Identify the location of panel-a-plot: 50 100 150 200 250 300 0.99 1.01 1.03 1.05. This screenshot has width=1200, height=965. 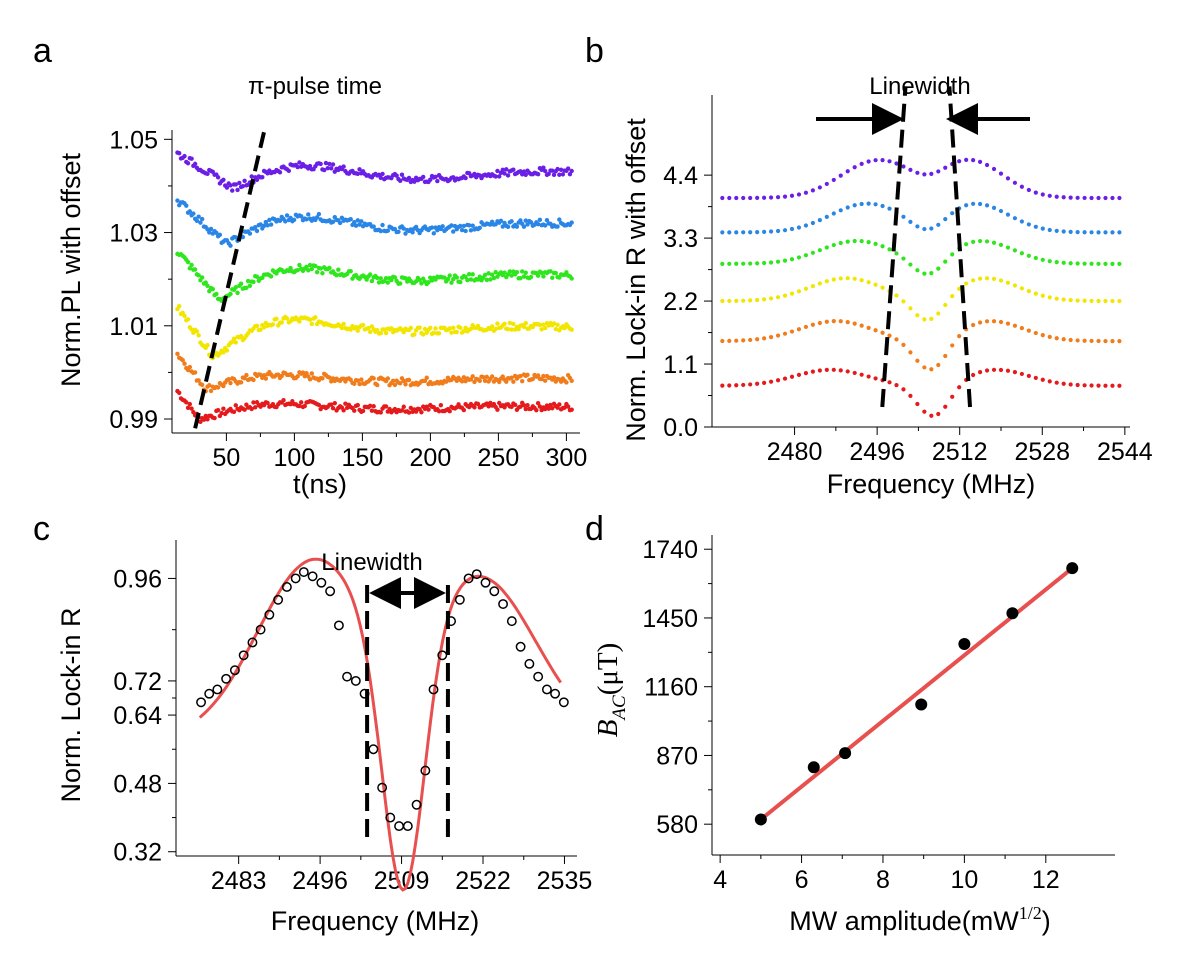
(348, 299).